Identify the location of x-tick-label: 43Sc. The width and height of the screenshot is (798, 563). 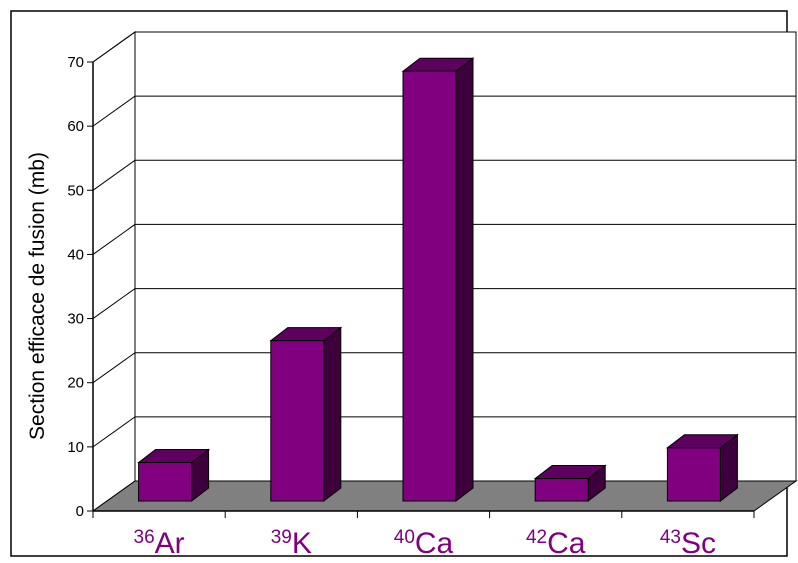
(688, 543).